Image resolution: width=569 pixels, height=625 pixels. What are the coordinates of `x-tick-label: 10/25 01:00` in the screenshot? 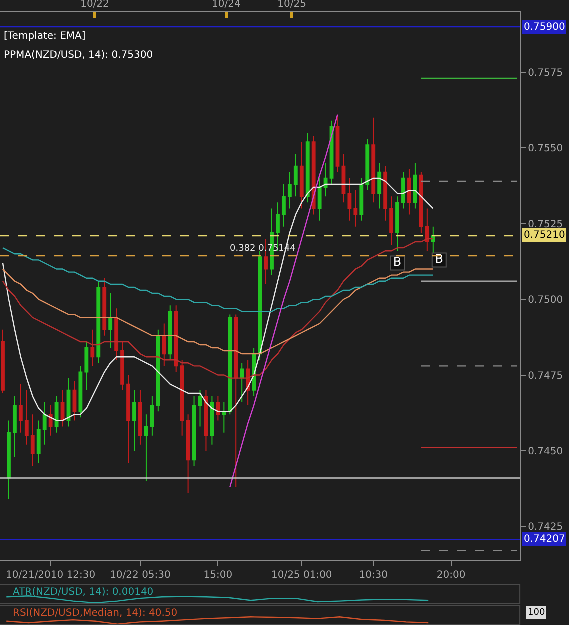 It's located at (301, 575).